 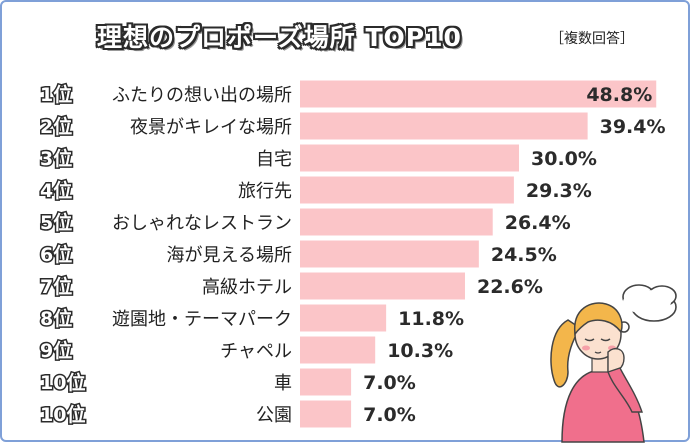 What do you see at coordinates (56, 222) in the screenshot?
I see `rank-label: 5位` at bounding box center [56, 222].